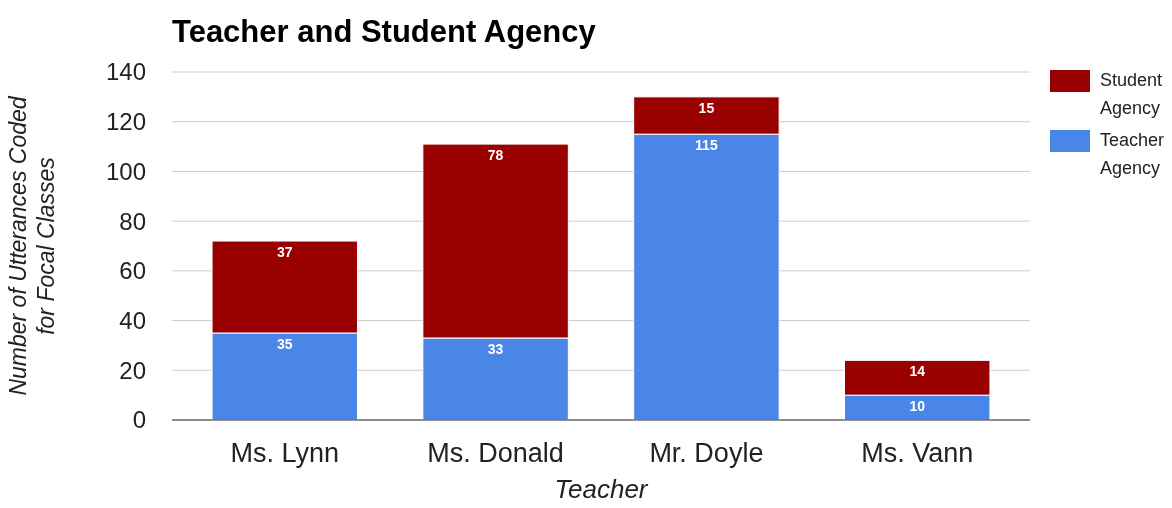  What do you see at coordinates (132, 370) in the screenshot?
I see `y-tick-label: 20` at bounding box center [132, 370].